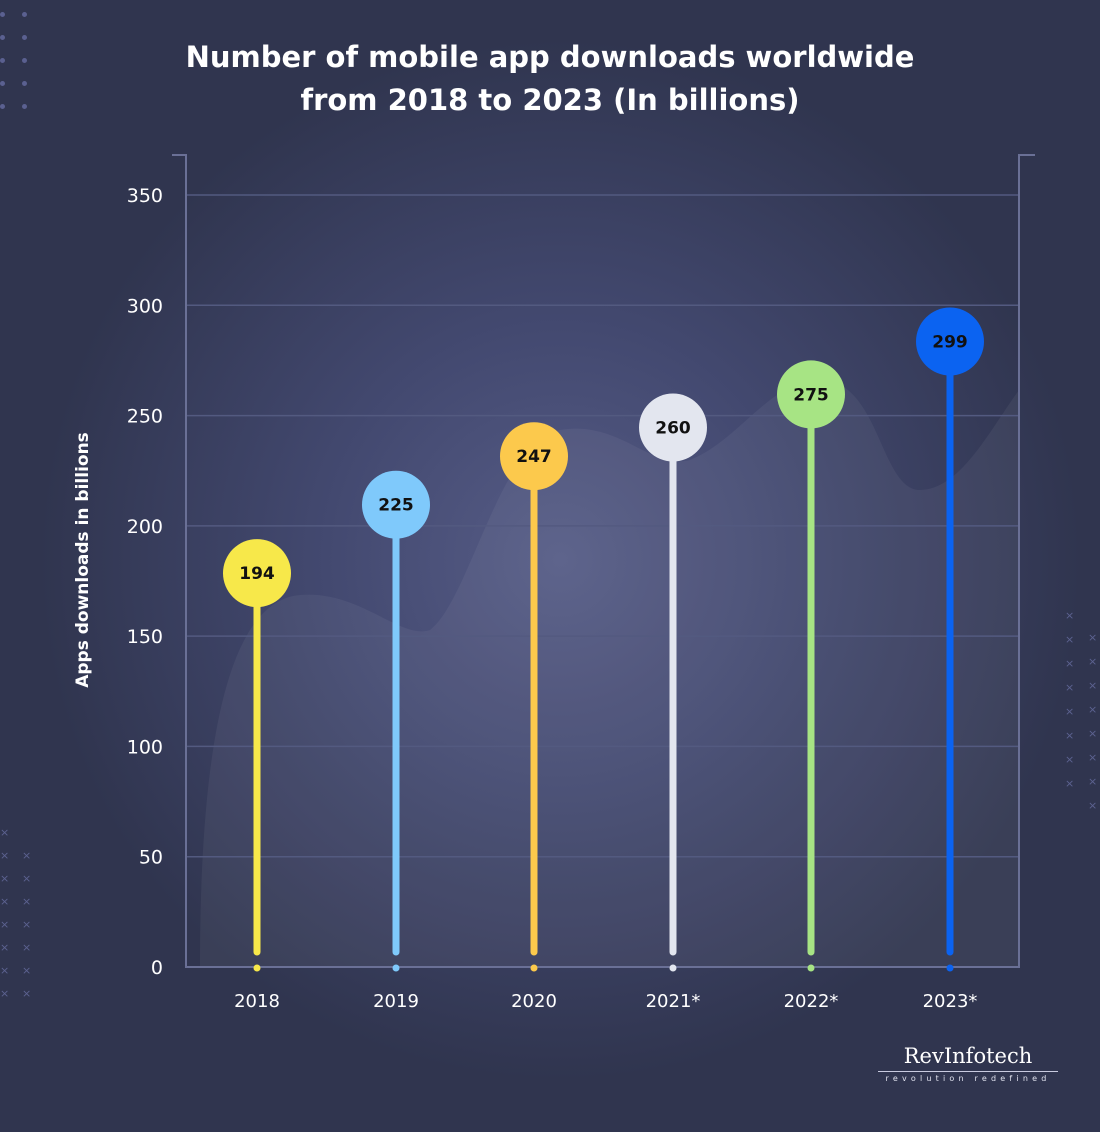 This screenshot has width=1100, height=1132. What do you see at coordinates (550, 57) in the screenshot?
I see `chart-title-line-1: Number of mobile app downloads worldwide` at bounding box center [550, 57].